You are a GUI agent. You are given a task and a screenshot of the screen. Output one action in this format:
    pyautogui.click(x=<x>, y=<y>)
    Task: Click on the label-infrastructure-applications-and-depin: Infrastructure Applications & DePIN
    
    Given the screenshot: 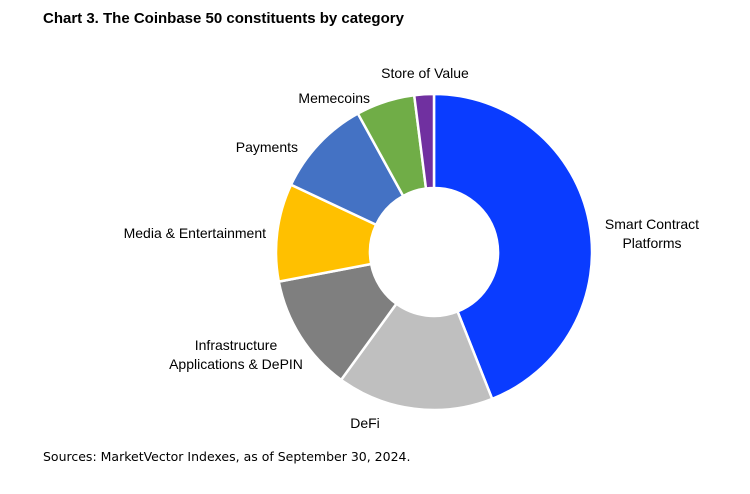 What is the action you would take?
    pyautogui.click(x=236, y=354)
    